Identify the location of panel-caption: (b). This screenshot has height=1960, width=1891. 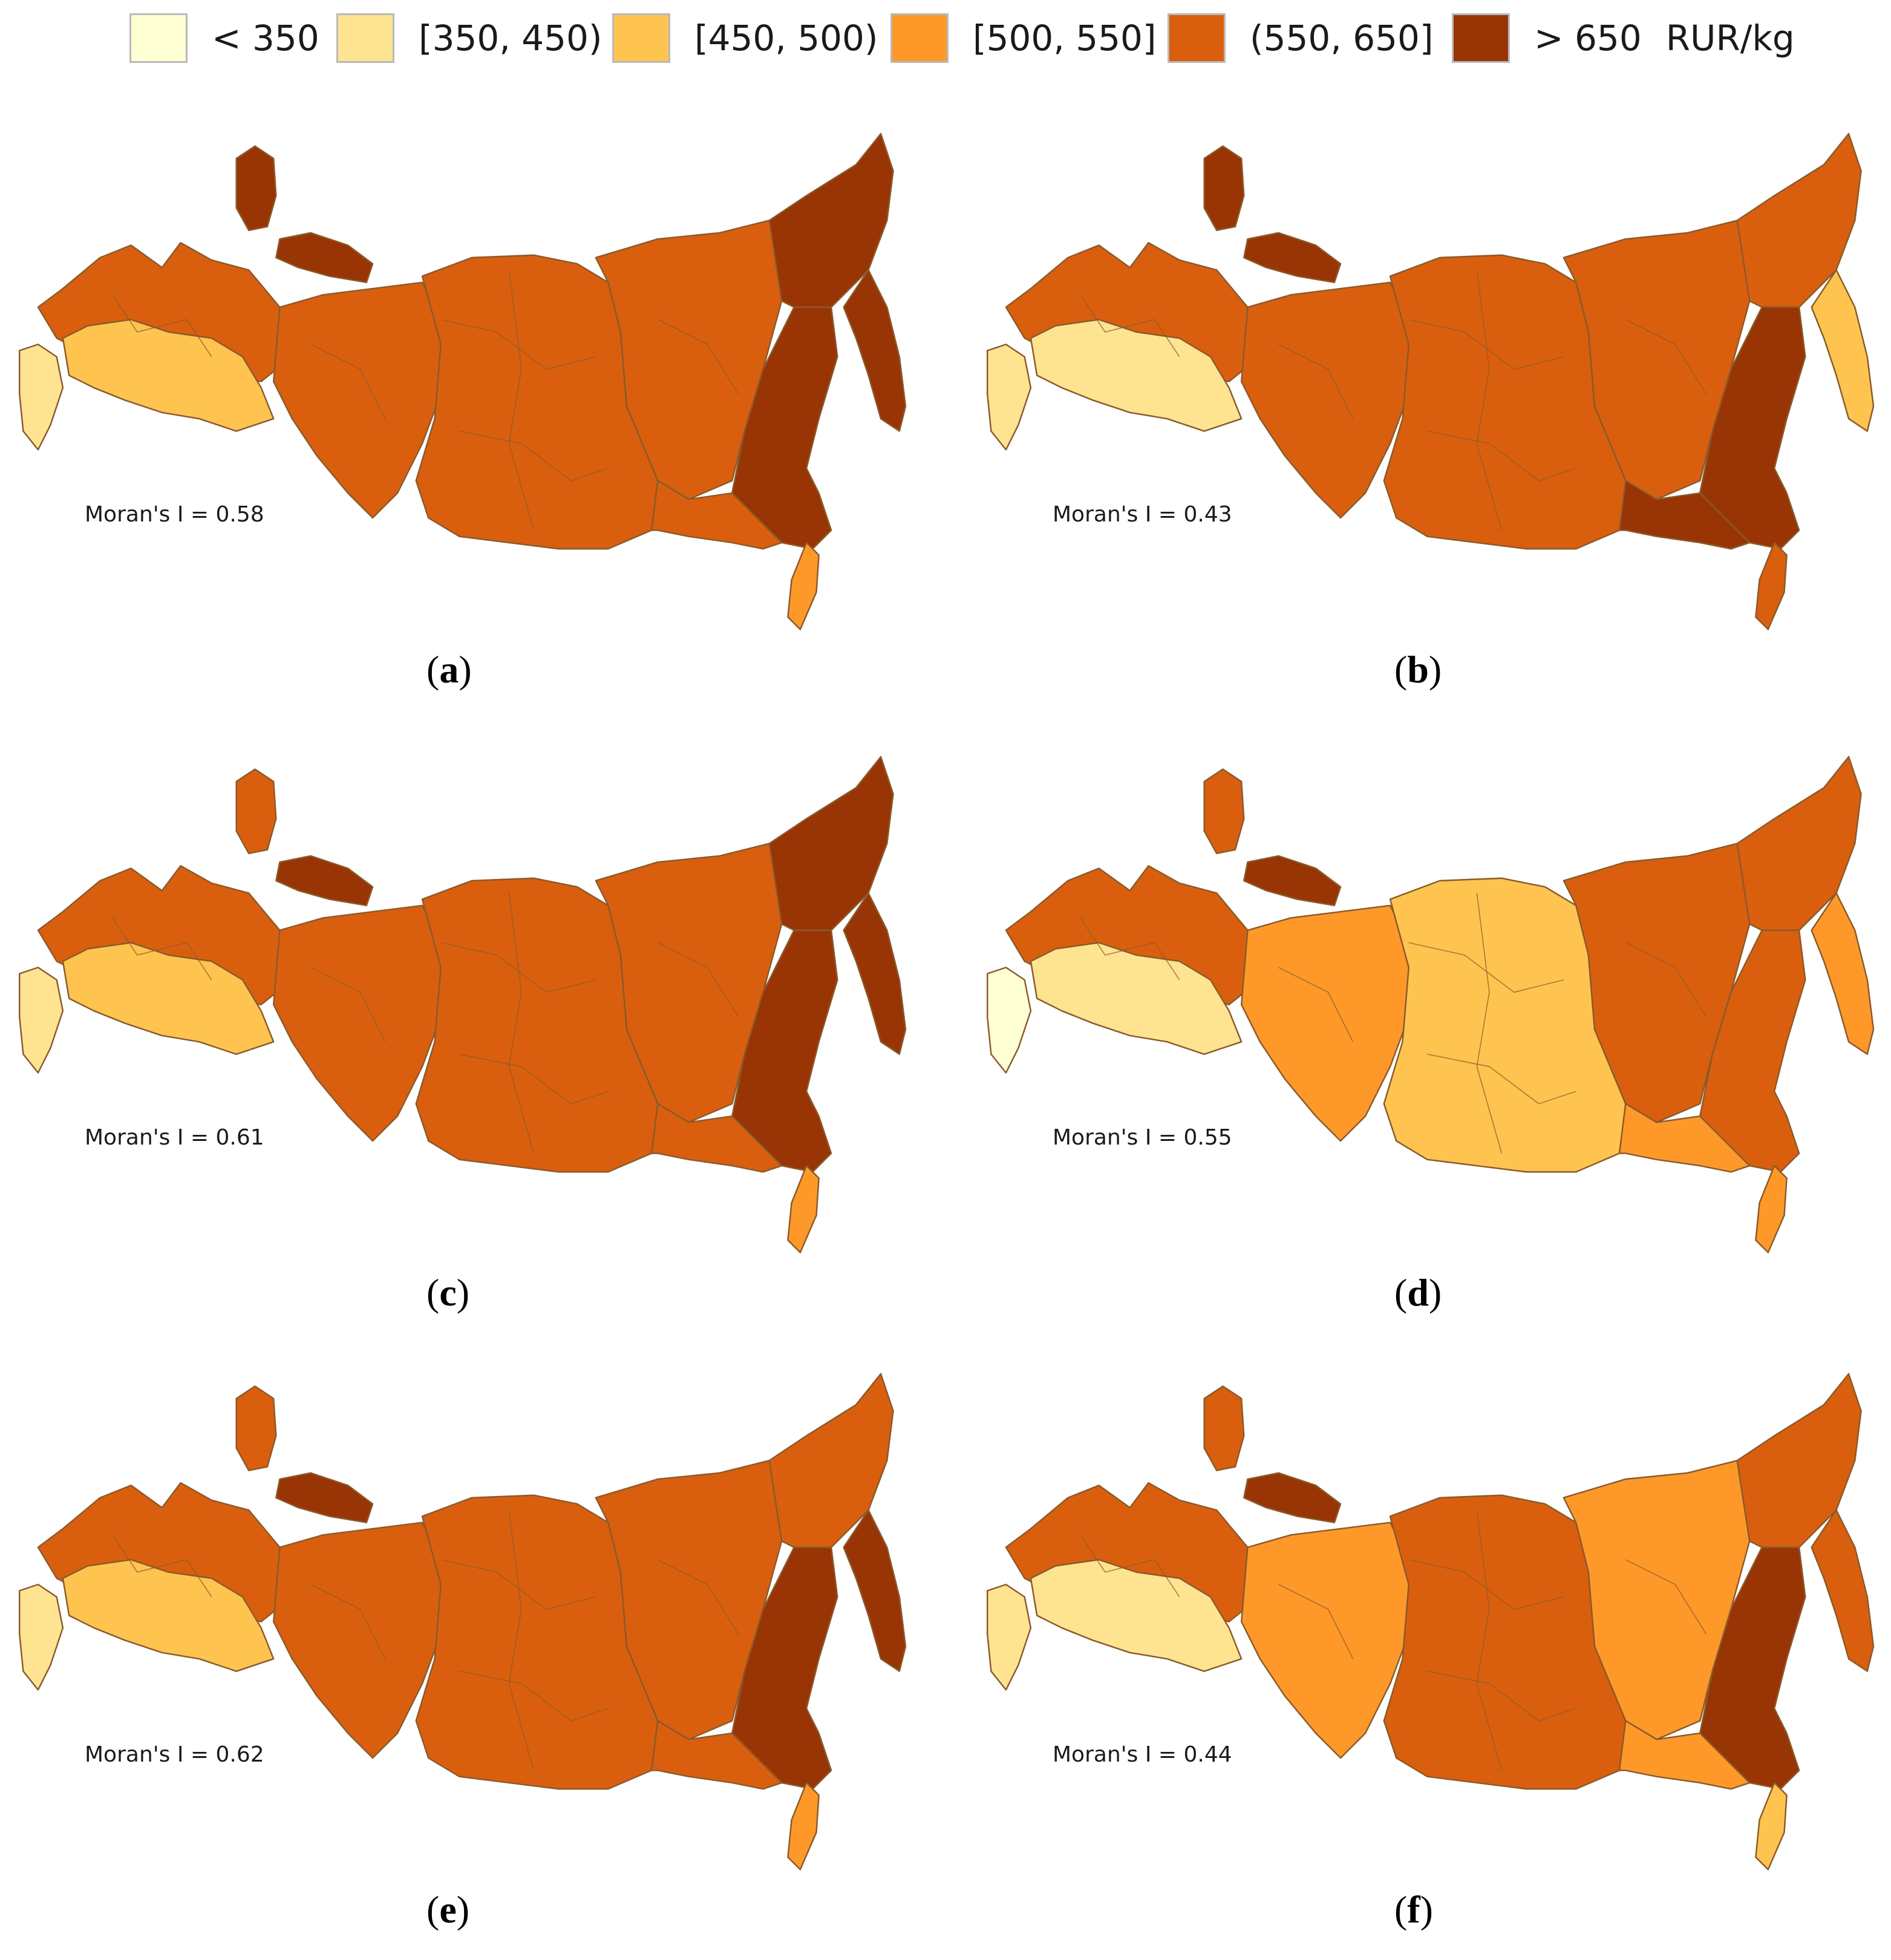
(1418, 669).